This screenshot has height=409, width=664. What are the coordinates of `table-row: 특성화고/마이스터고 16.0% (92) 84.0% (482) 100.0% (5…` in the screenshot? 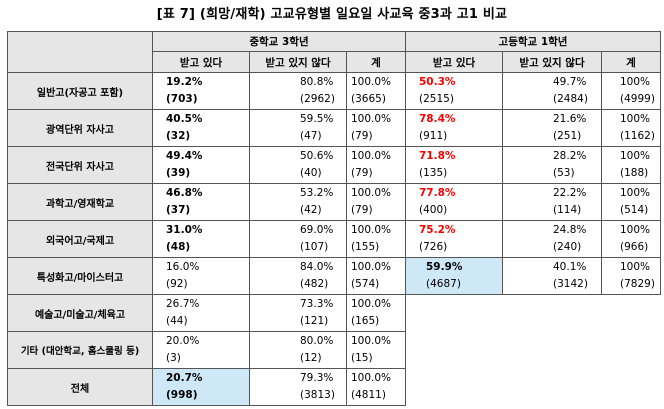 It's located at (334, 276).